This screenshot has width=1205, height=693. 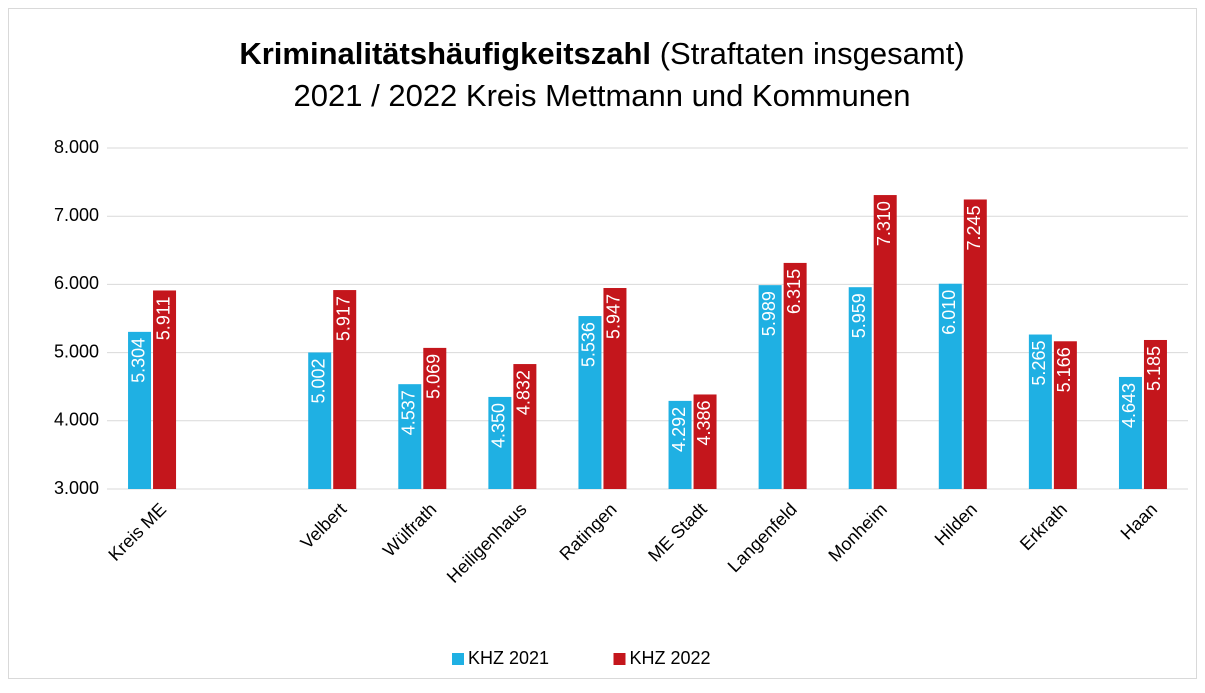 What do you see at coordinates (769, 313) in the screenshot?
I see `data-label: 5.989` at bounding box center [769, 313].